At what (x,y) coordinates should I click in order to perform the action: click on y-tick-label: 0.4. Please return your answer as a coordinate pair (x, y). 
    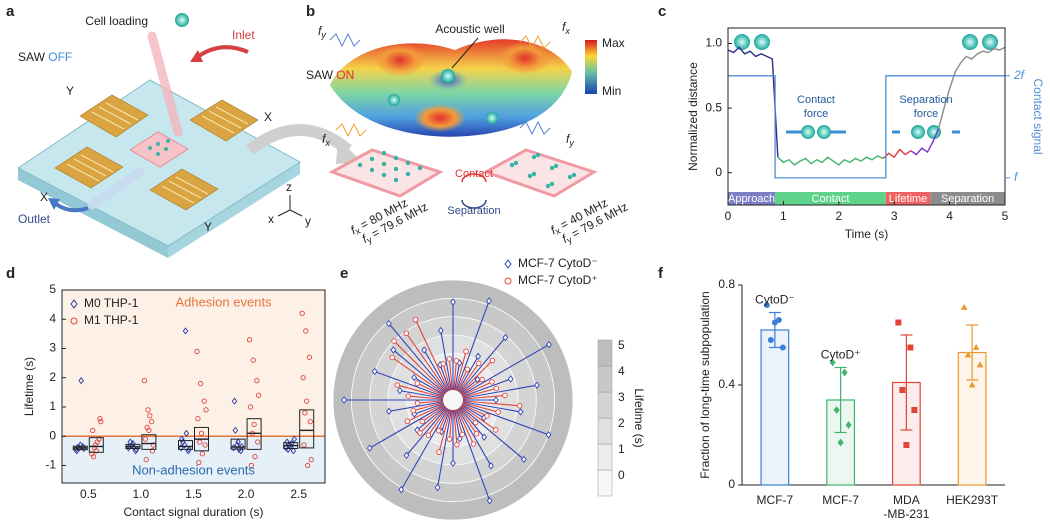
    Looking at the image, I should click on (726, 384).